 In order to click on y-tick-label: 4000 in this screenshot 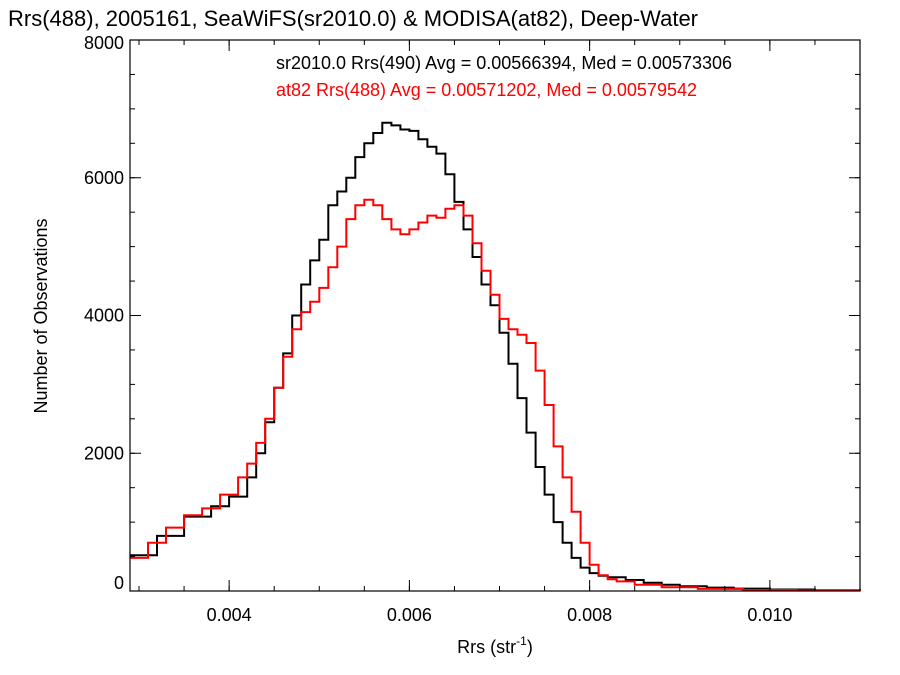, I will do `click(104, 316)`.